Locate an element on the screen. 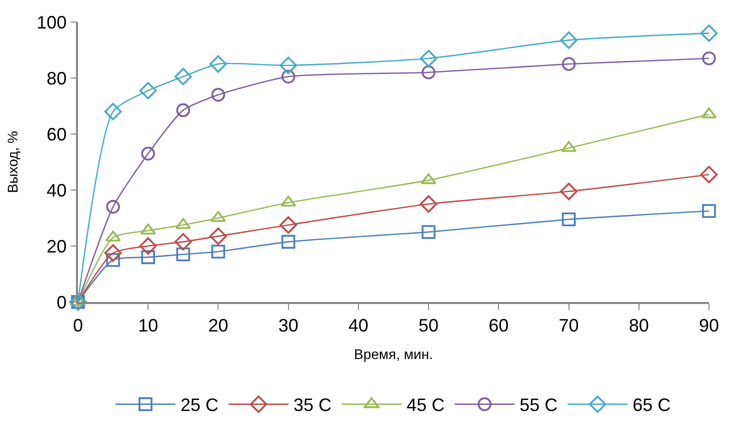  legend-label: 35 C is located at coordinates (313, 405).